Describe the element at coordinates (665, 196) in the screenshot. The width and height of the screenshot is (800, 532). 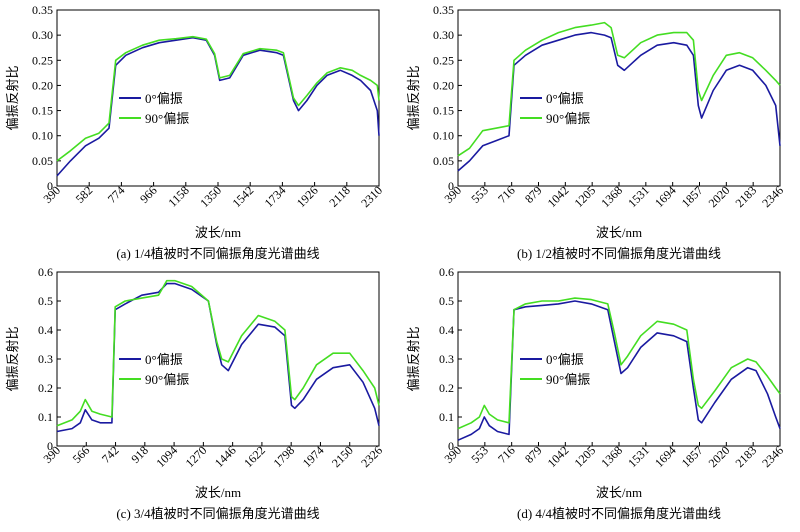
I see `x-tick-label-b: 1694` at that location.